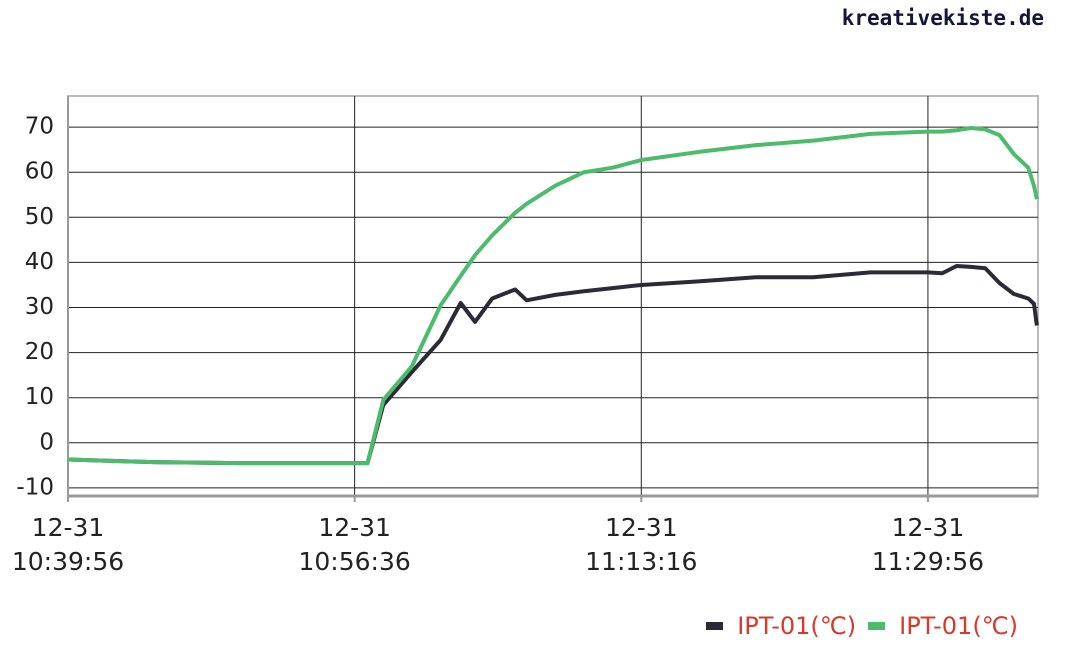 The width and height of the screenshot is (1080, 659). I want to click on x-tick-label: 12-31 10:39:56, so click(68, 544).